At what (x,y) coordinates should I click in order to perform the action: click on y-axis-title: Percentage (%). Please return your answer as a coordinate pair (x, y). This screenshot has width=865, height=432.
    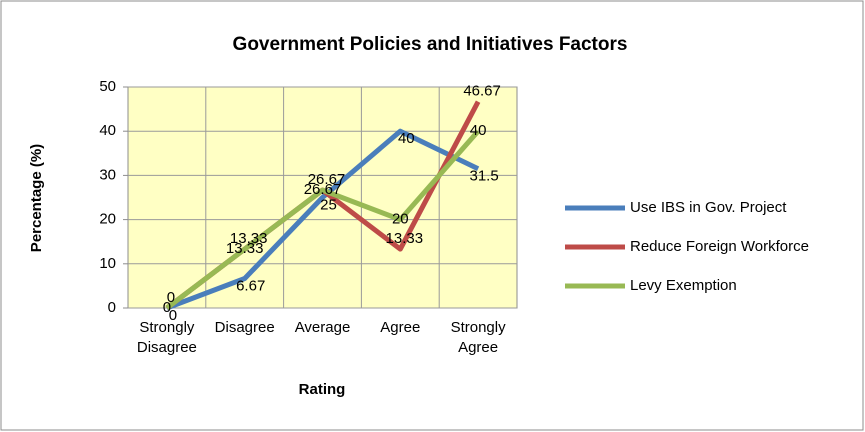
    Looking at the image, I should click on (36, 198).